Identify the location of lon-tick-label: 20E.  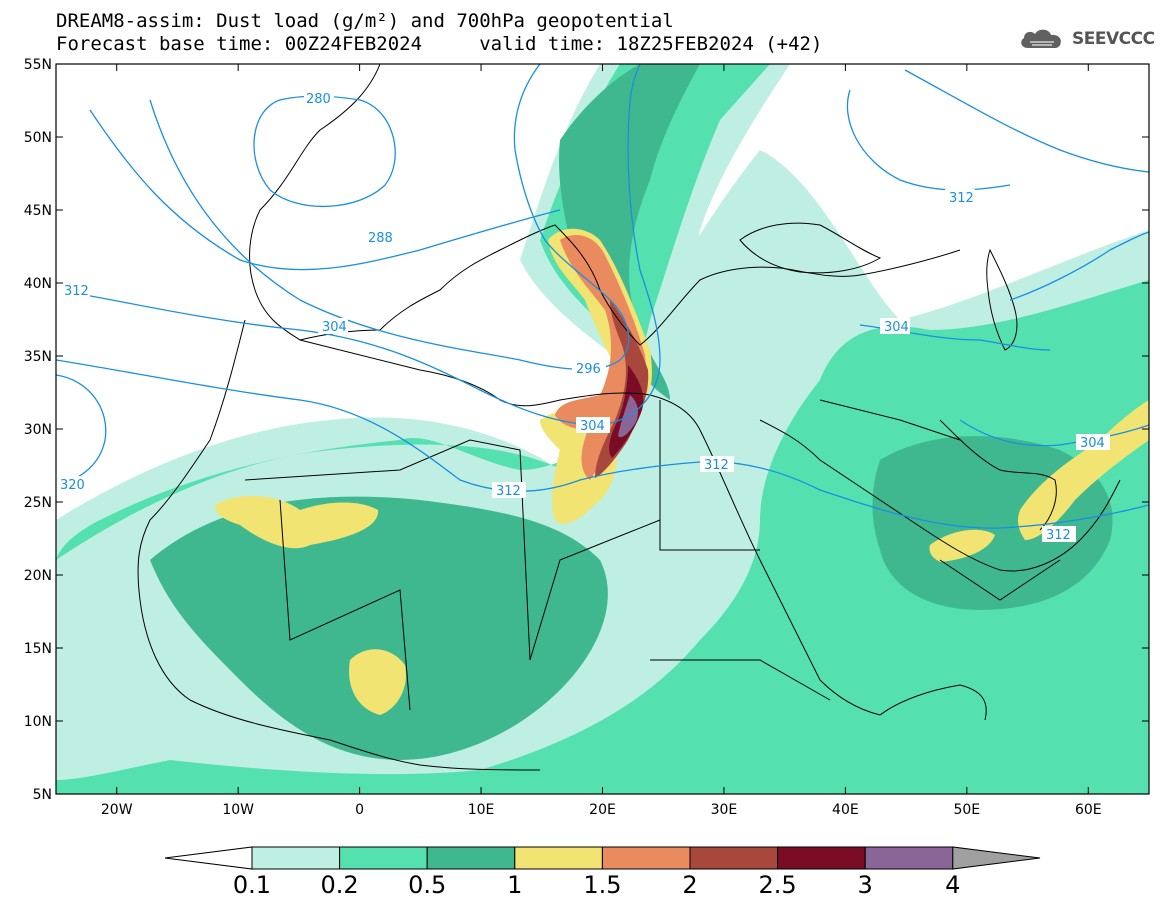
(602, 810).